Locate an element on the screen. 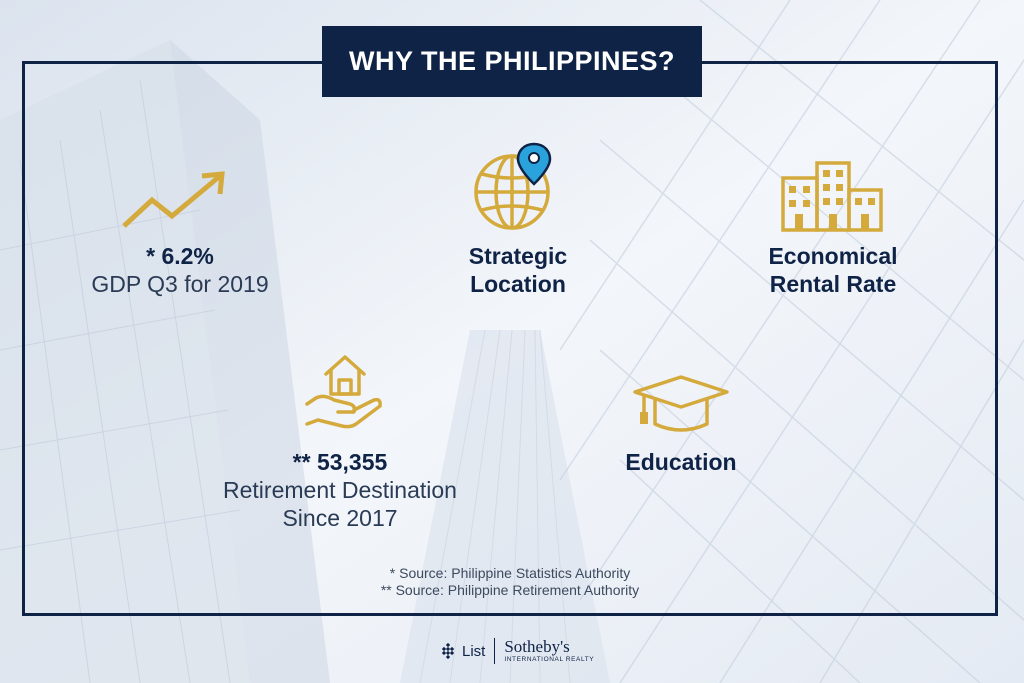 Image resolution: width=1024 pixels, height=683 pixels. retirement-line2: Since 2017 is located at coordinates (340, 518).